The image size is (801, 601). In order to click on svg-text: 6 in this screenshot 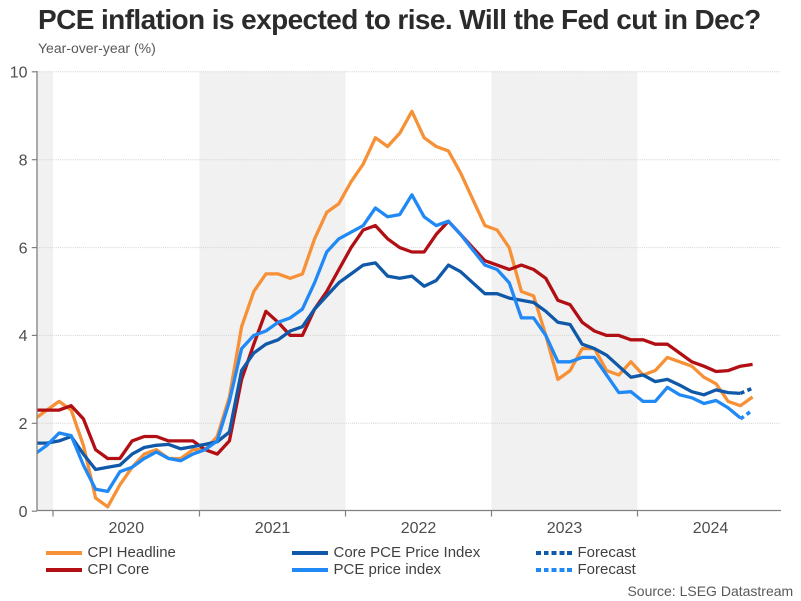, I will do `click(23, 248)`.